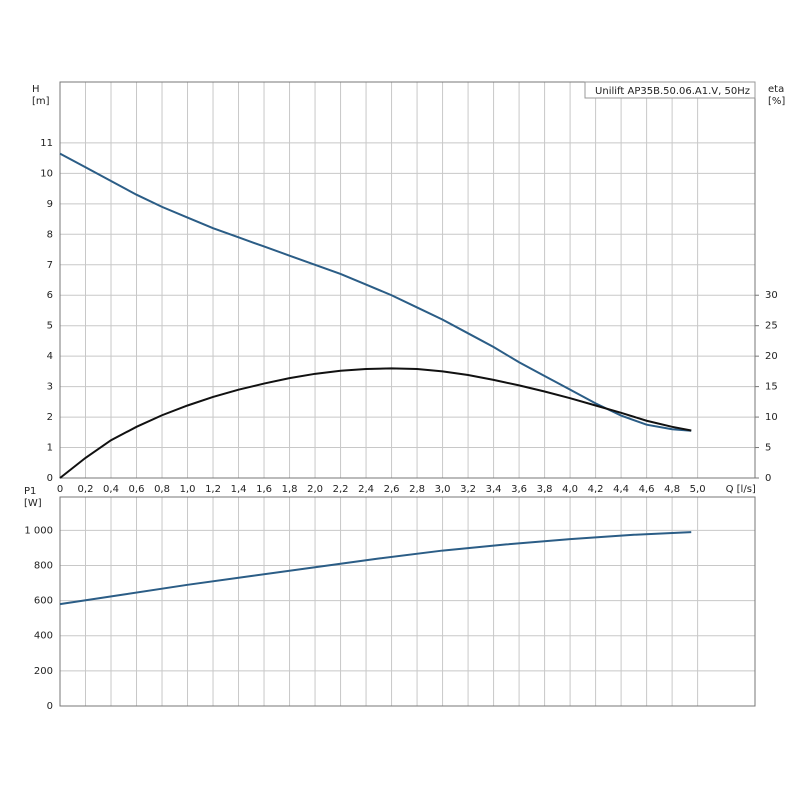 The image size is (800, 800). What do you see at coordinates (741, 489) in the screenshot?
I see `x-axis-label: Q [l/s]` at bounding box center [741, 489].